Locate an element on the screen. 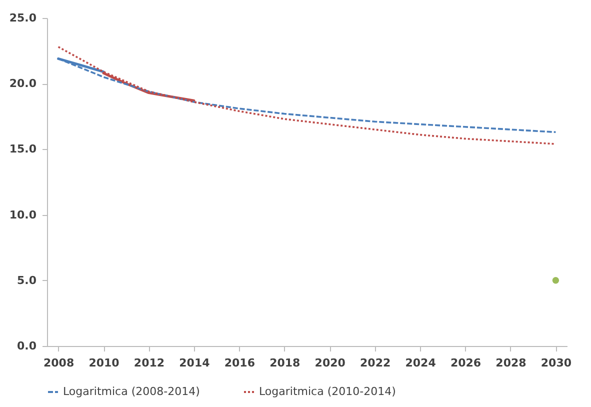  legend-label: Logaritmica (2008-2014) is located at coordinates (131, 391).